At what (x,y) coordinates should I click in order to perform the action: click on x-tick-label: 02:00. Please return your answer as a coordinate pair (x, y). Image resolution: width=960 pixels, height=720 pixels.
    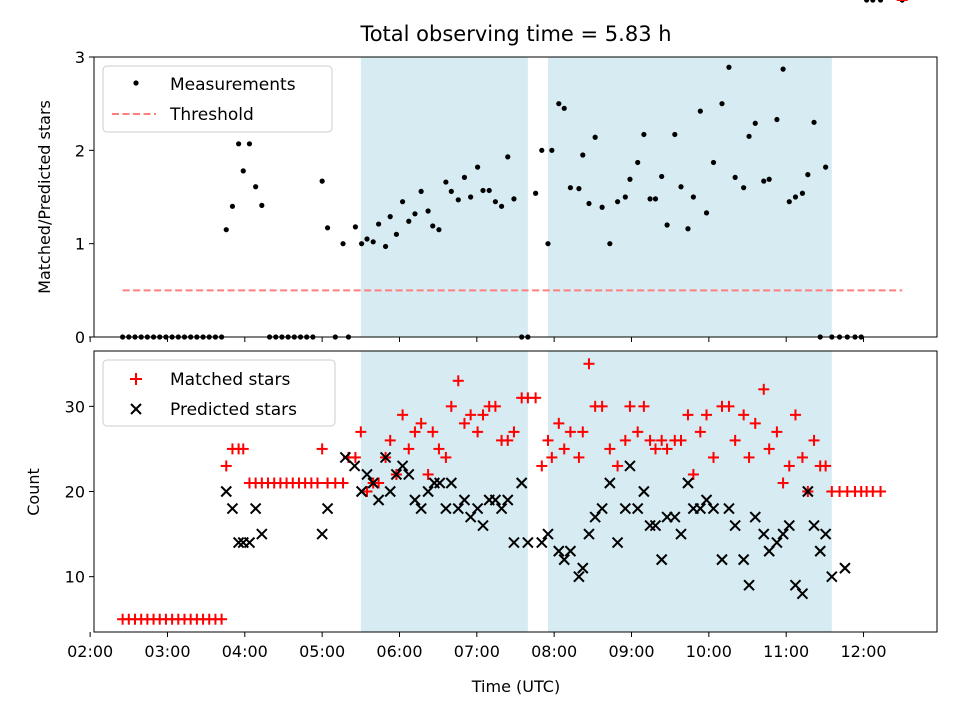
    Looking at the image, I should click on (90, 651).